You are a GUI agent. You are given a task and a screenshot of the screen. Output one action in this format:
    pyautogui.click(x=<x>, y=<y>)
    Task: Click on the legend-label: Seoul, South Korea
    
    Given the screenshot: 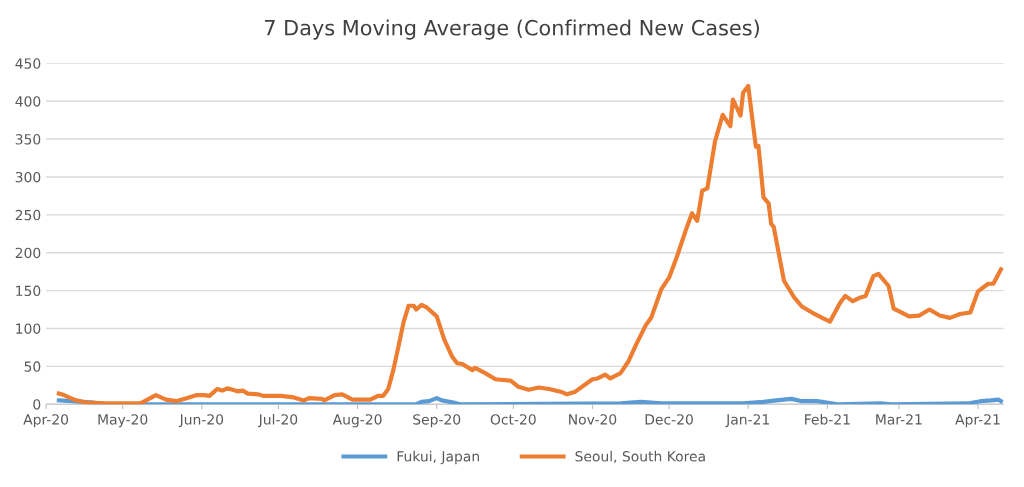 What is the action you would take?
    pyautogui.click(x=640, y=456)
    